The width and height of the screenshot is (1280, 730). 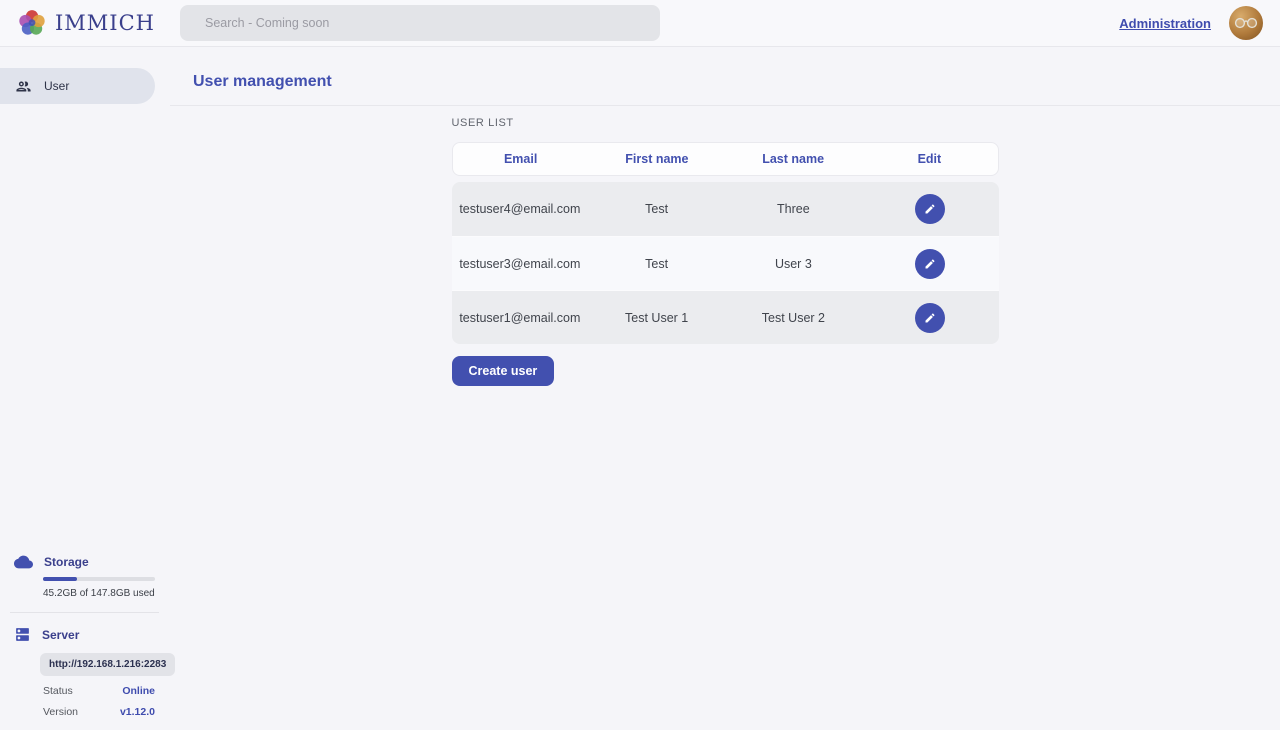 What do you see at coordinates (725, 209) in the screenshot?
I see `table-row: testuser4@email.com Test Three` at bounding box center [725, 209].